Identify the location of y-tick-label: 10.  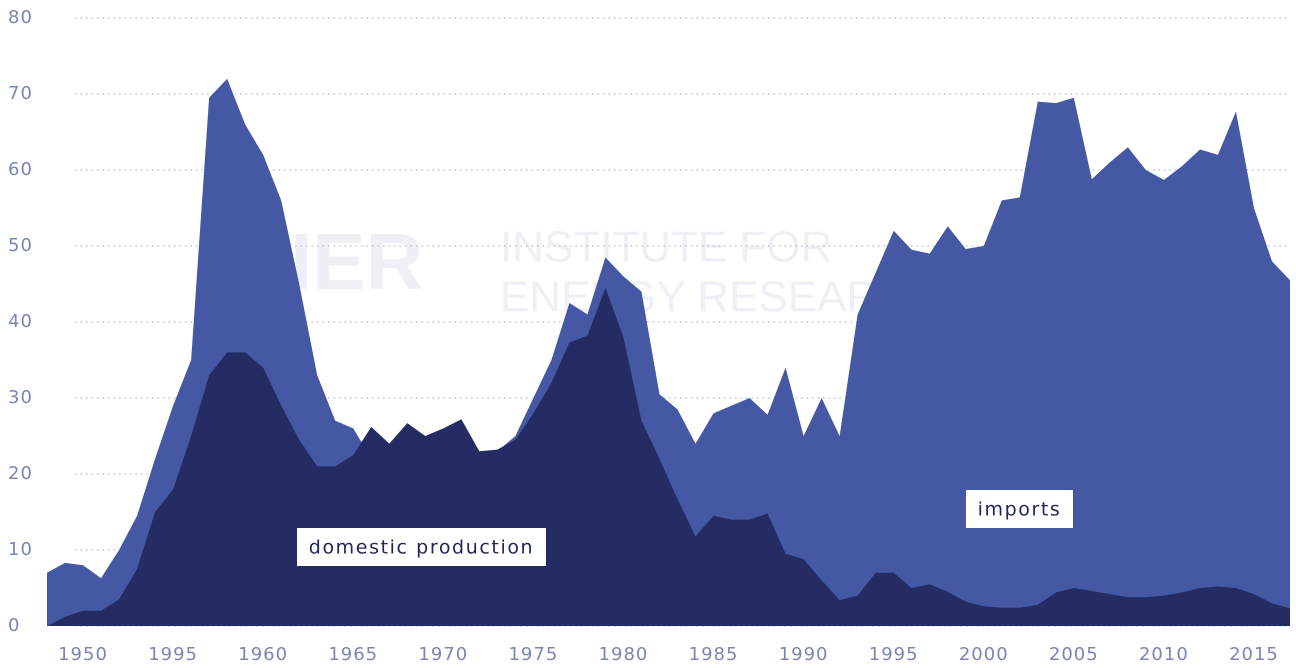
(20, 549).